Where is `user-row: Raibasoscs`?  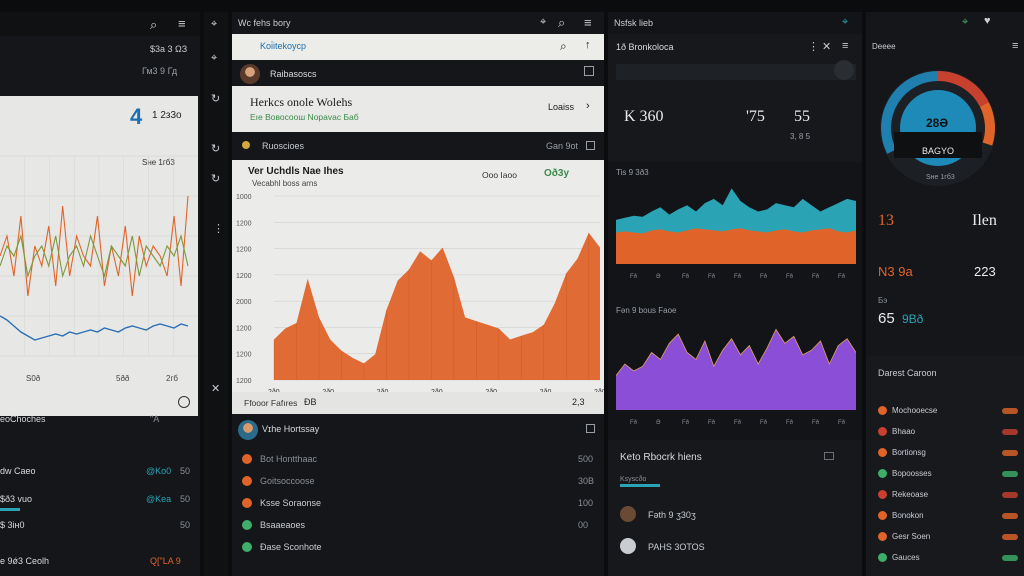
user-row: Raibasoscs is located at coordinates (418, 74).